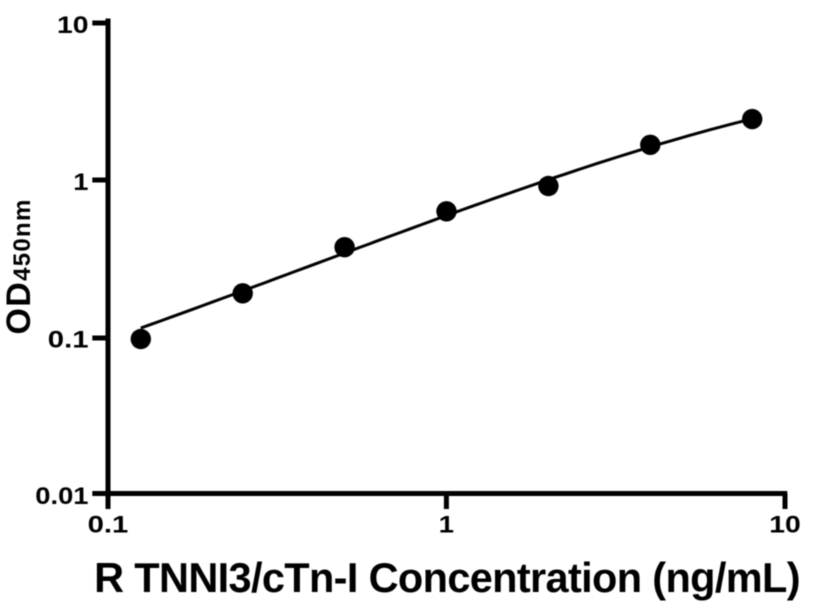 The height and width of the screenshot is (612, 816). I want to click on svg-text:R TNNI3/cTn-I Concentration (n: R TNNI3/cTn-I Concentration (ng/mL), so click(447, 577).